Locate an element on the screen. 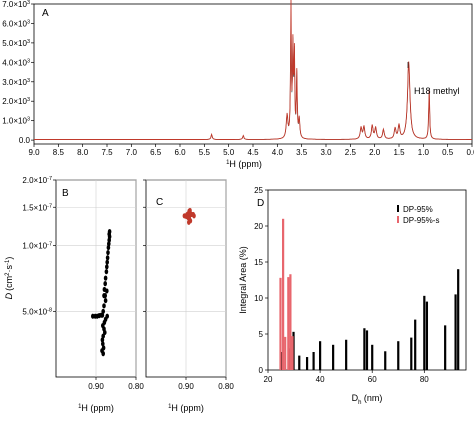  a-ytick-label-4: 4.0×10³ is located at coordinates (16, 62).